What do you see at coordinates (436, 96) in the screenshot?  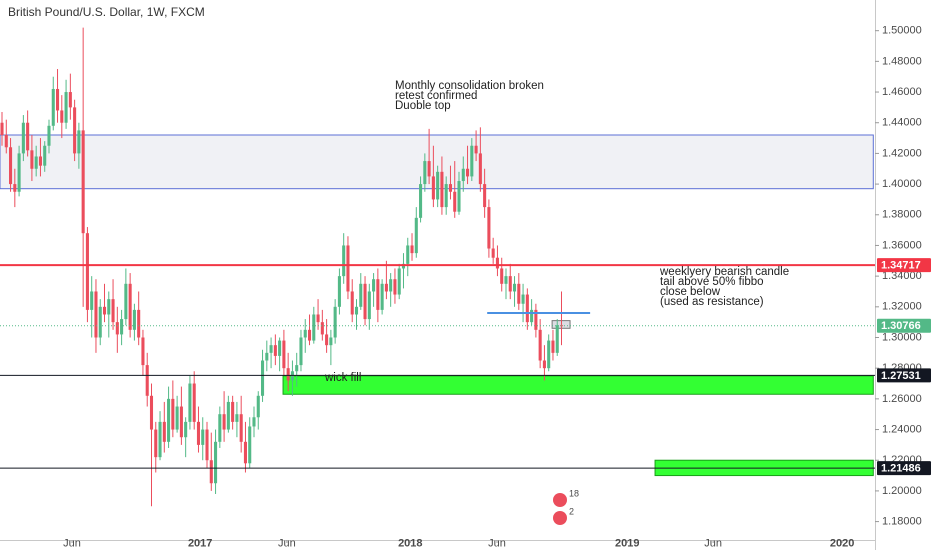 I see `annotation: retest confirmed` at bounding box center [436, 96].